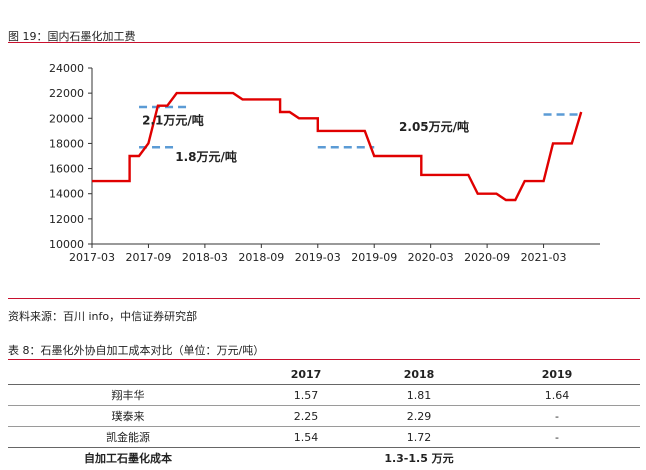  I want to click on table-header-row: 2017 2018 2019, so click(324, 374).